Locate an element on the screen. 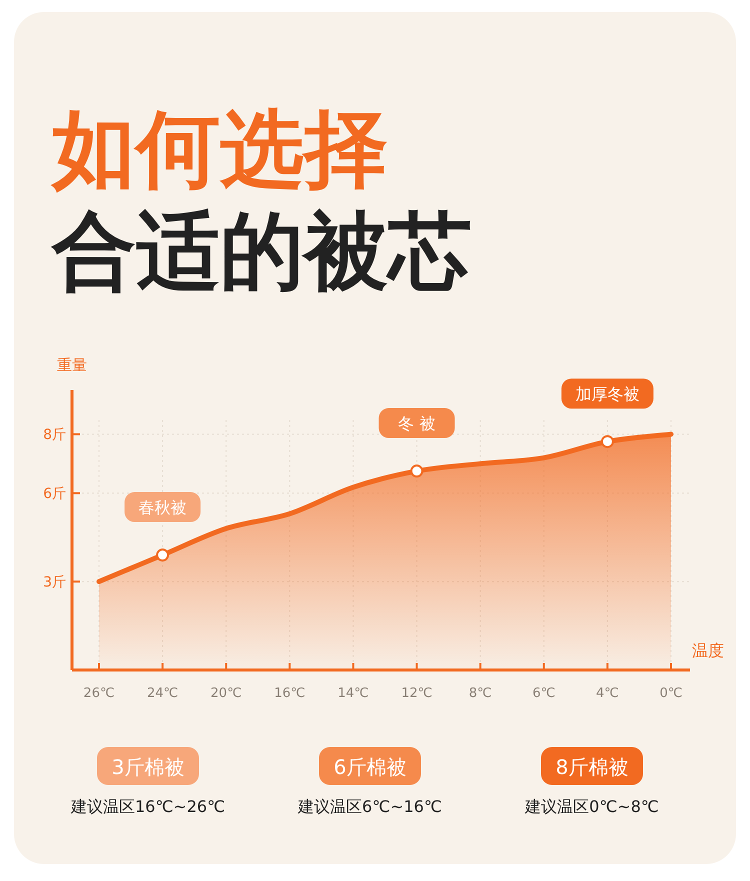  x-tick-label: 16℃ is located at coordinates (290, 693).